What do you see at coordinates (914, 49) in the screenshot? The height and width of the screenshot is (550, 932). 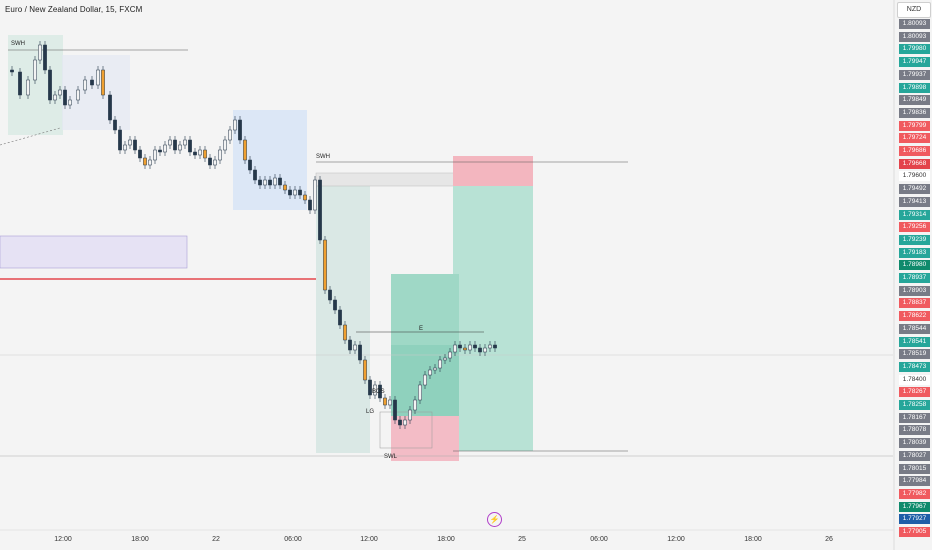 I see `price-label: 1.79980` at bounding box center [914, 49].